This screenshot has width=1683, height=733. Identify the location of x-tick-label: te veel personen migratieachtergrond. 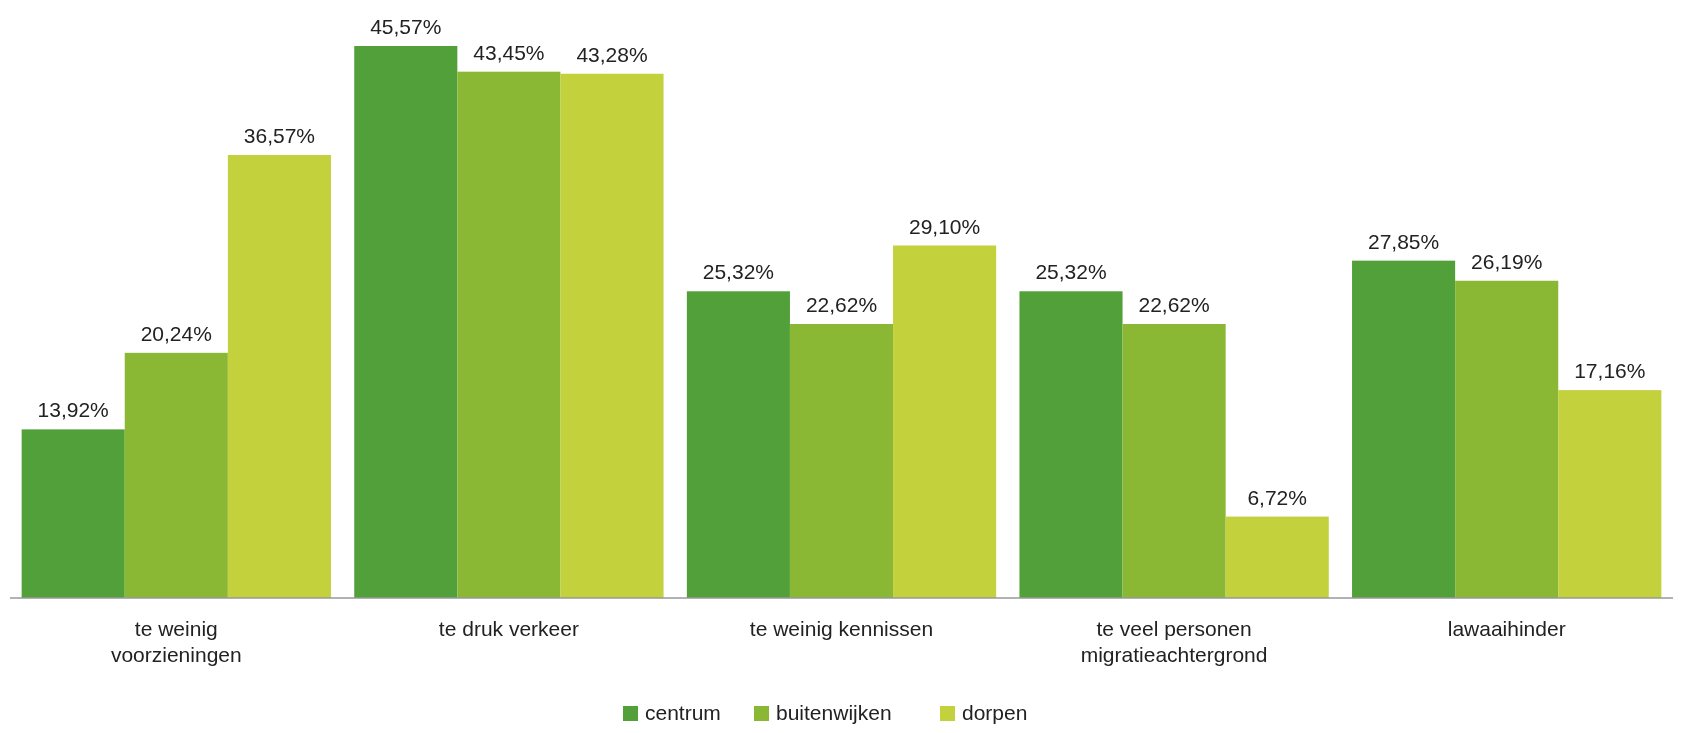
(1174, 641).